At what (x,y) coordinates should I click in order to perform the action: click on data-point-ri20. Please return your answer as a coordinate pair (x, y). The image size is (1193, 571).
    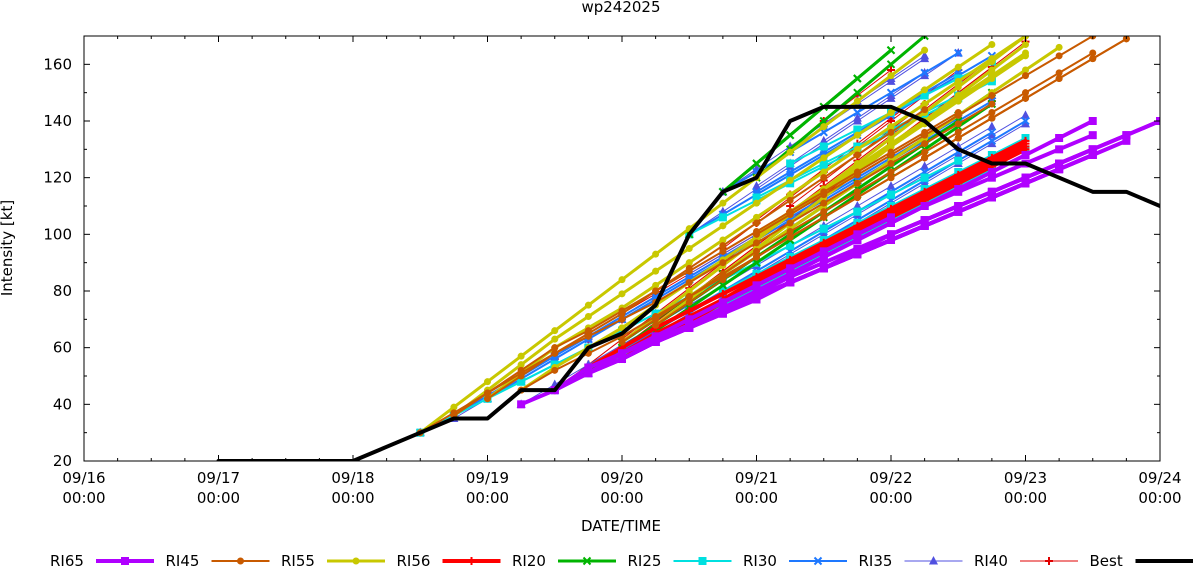
    Looking at the image, I should click on (891, 64).